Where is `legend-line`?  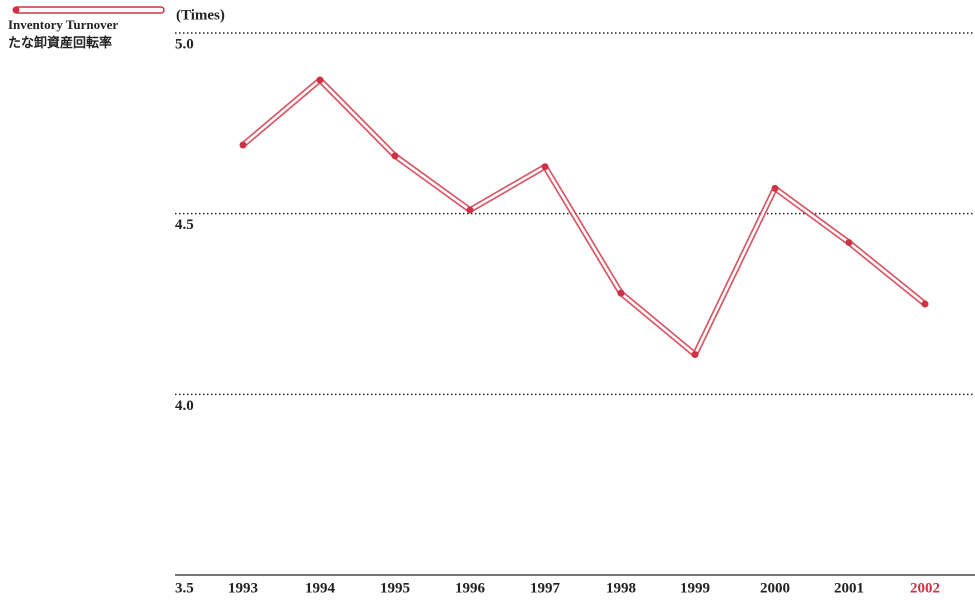
legend-line is located at coordinates (89, 10).